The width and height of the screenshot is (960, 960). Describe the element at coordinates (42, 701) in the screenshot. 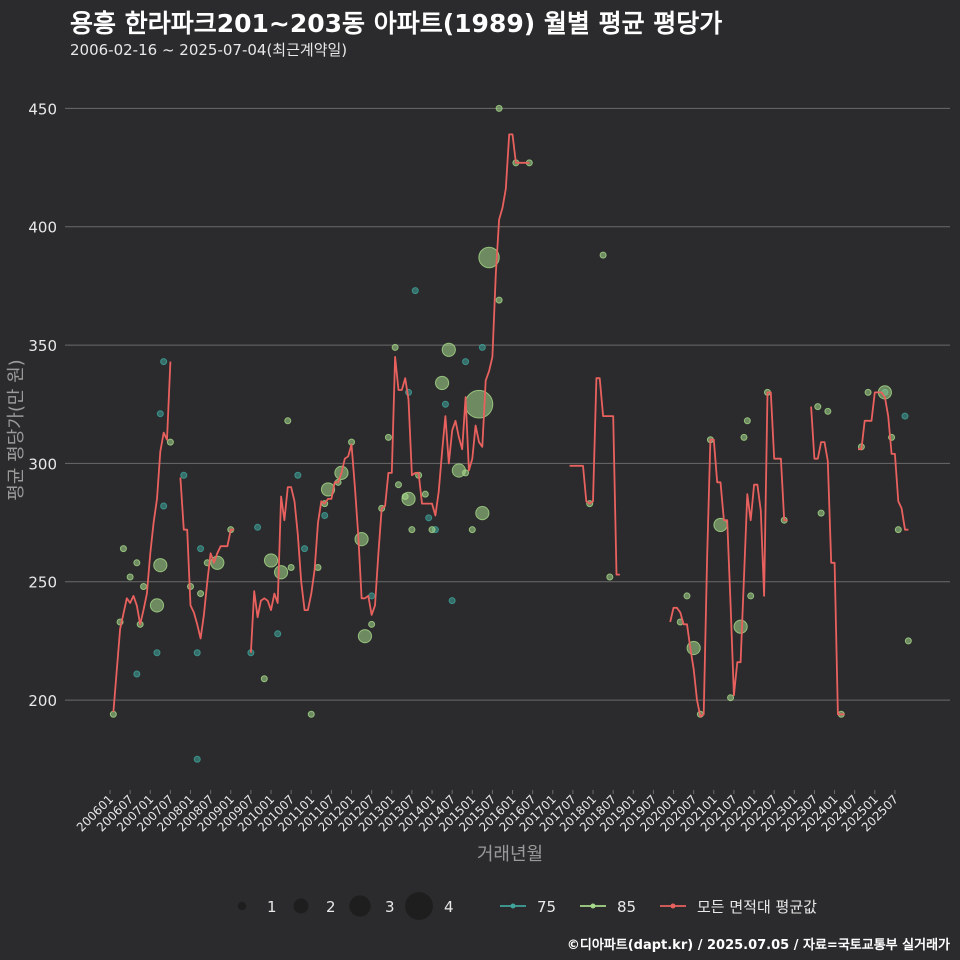

I see `y-tick-label: 200` at that location.